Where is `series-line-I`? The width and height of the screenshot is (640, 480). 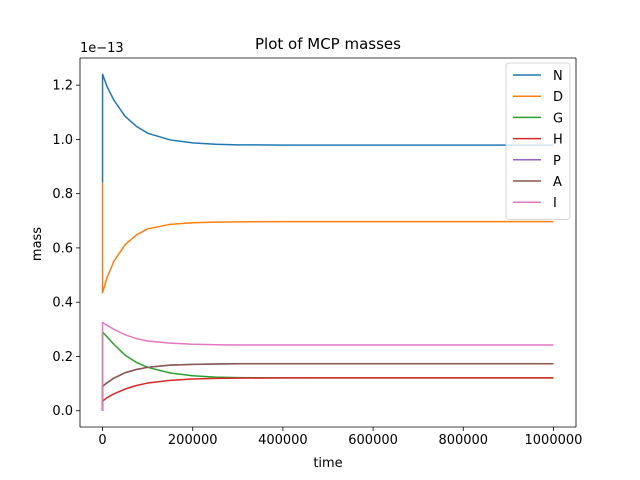
series-line-I is located at coordinates (327, 366).